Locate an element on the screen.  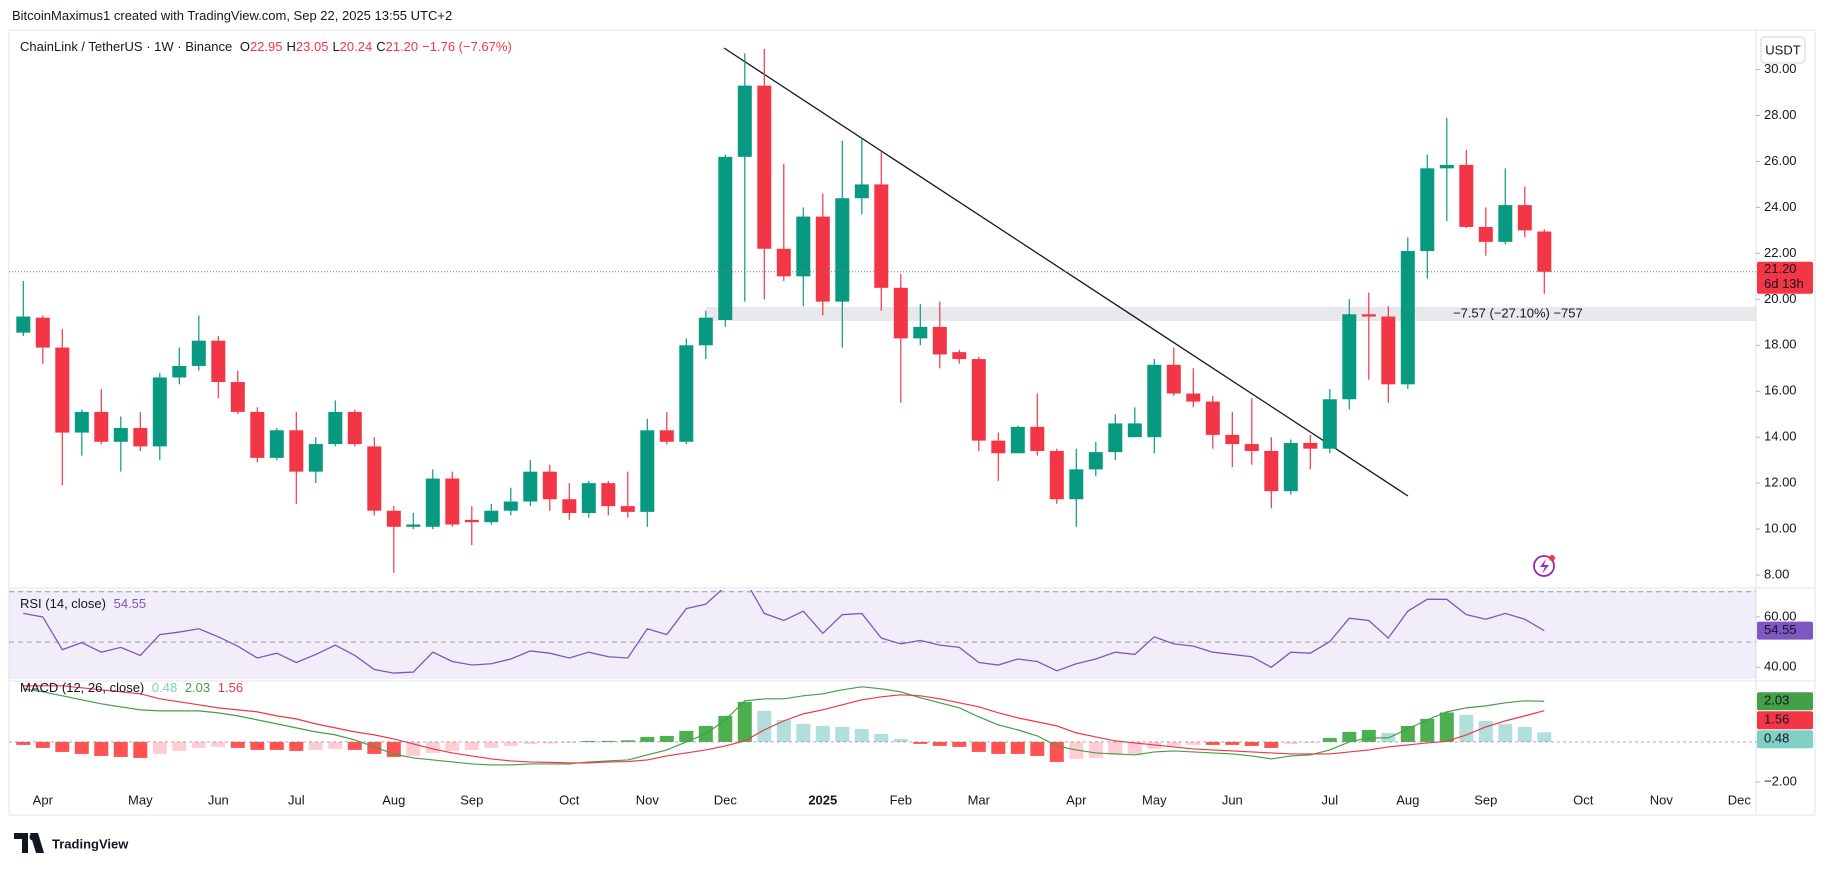
y-tick-label: −2.00 is located at coordinates (1780, 780).